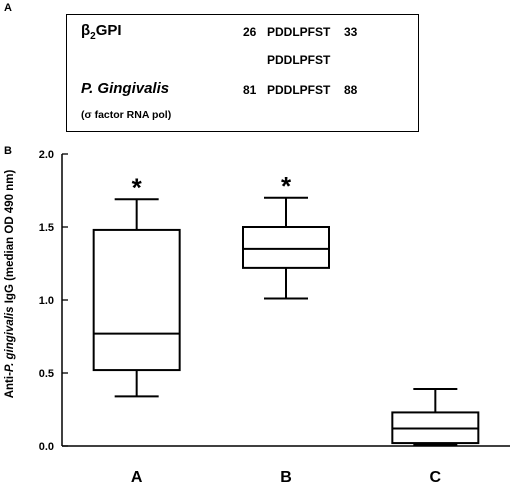 The width and height of the screenshot is (520, 488). Describe the element at coordinates (46, 228) in the screenshot. I see `y-tick-label: 1.5` at that location.